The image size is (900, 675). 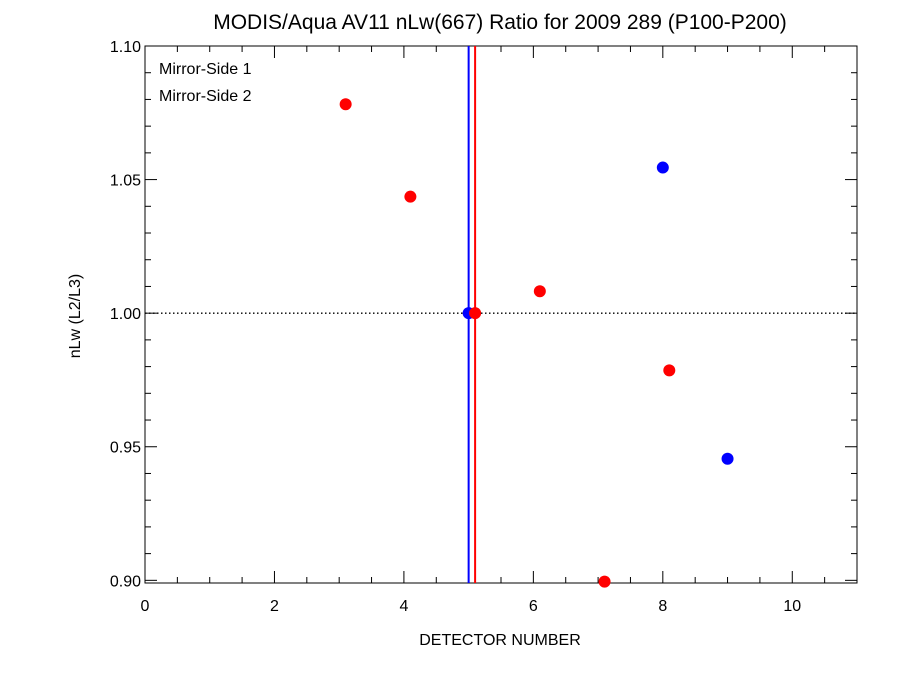 I want to click on y-tick-label: 1.00, so click(x=125, y=314).